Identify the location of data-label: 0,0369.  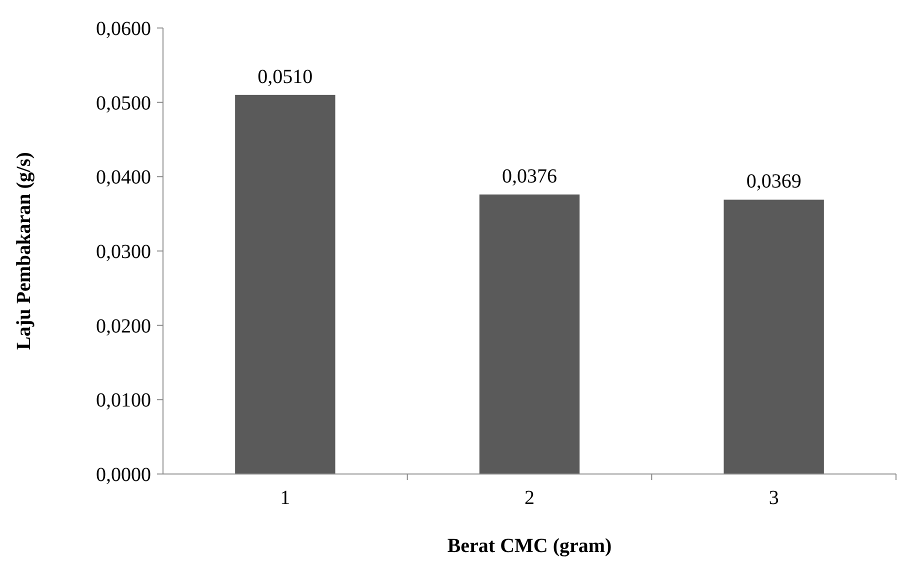
(774, 181).